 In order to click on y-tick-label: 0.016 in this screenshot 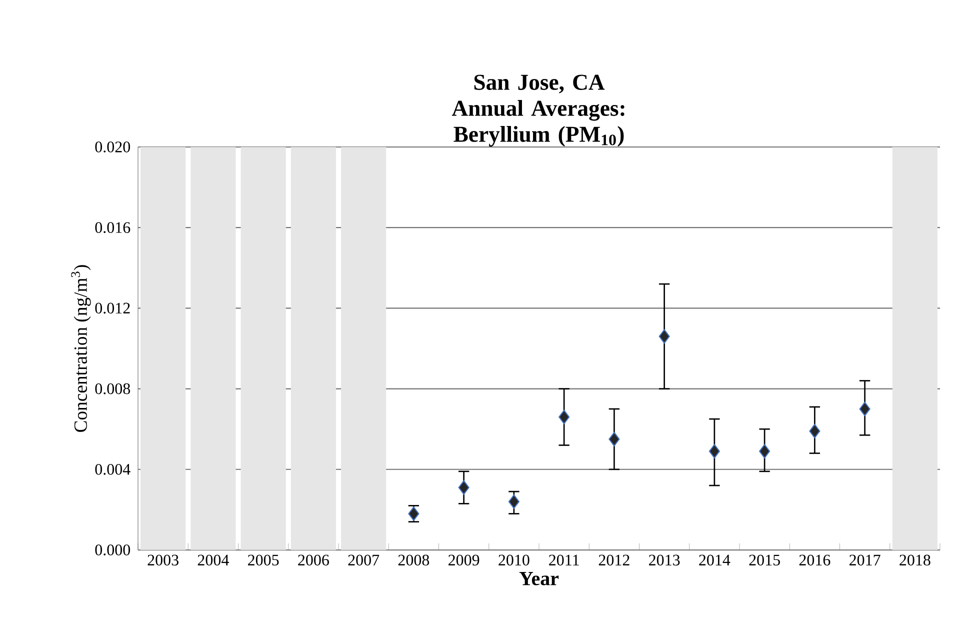, I will do `click(112, 228)`.